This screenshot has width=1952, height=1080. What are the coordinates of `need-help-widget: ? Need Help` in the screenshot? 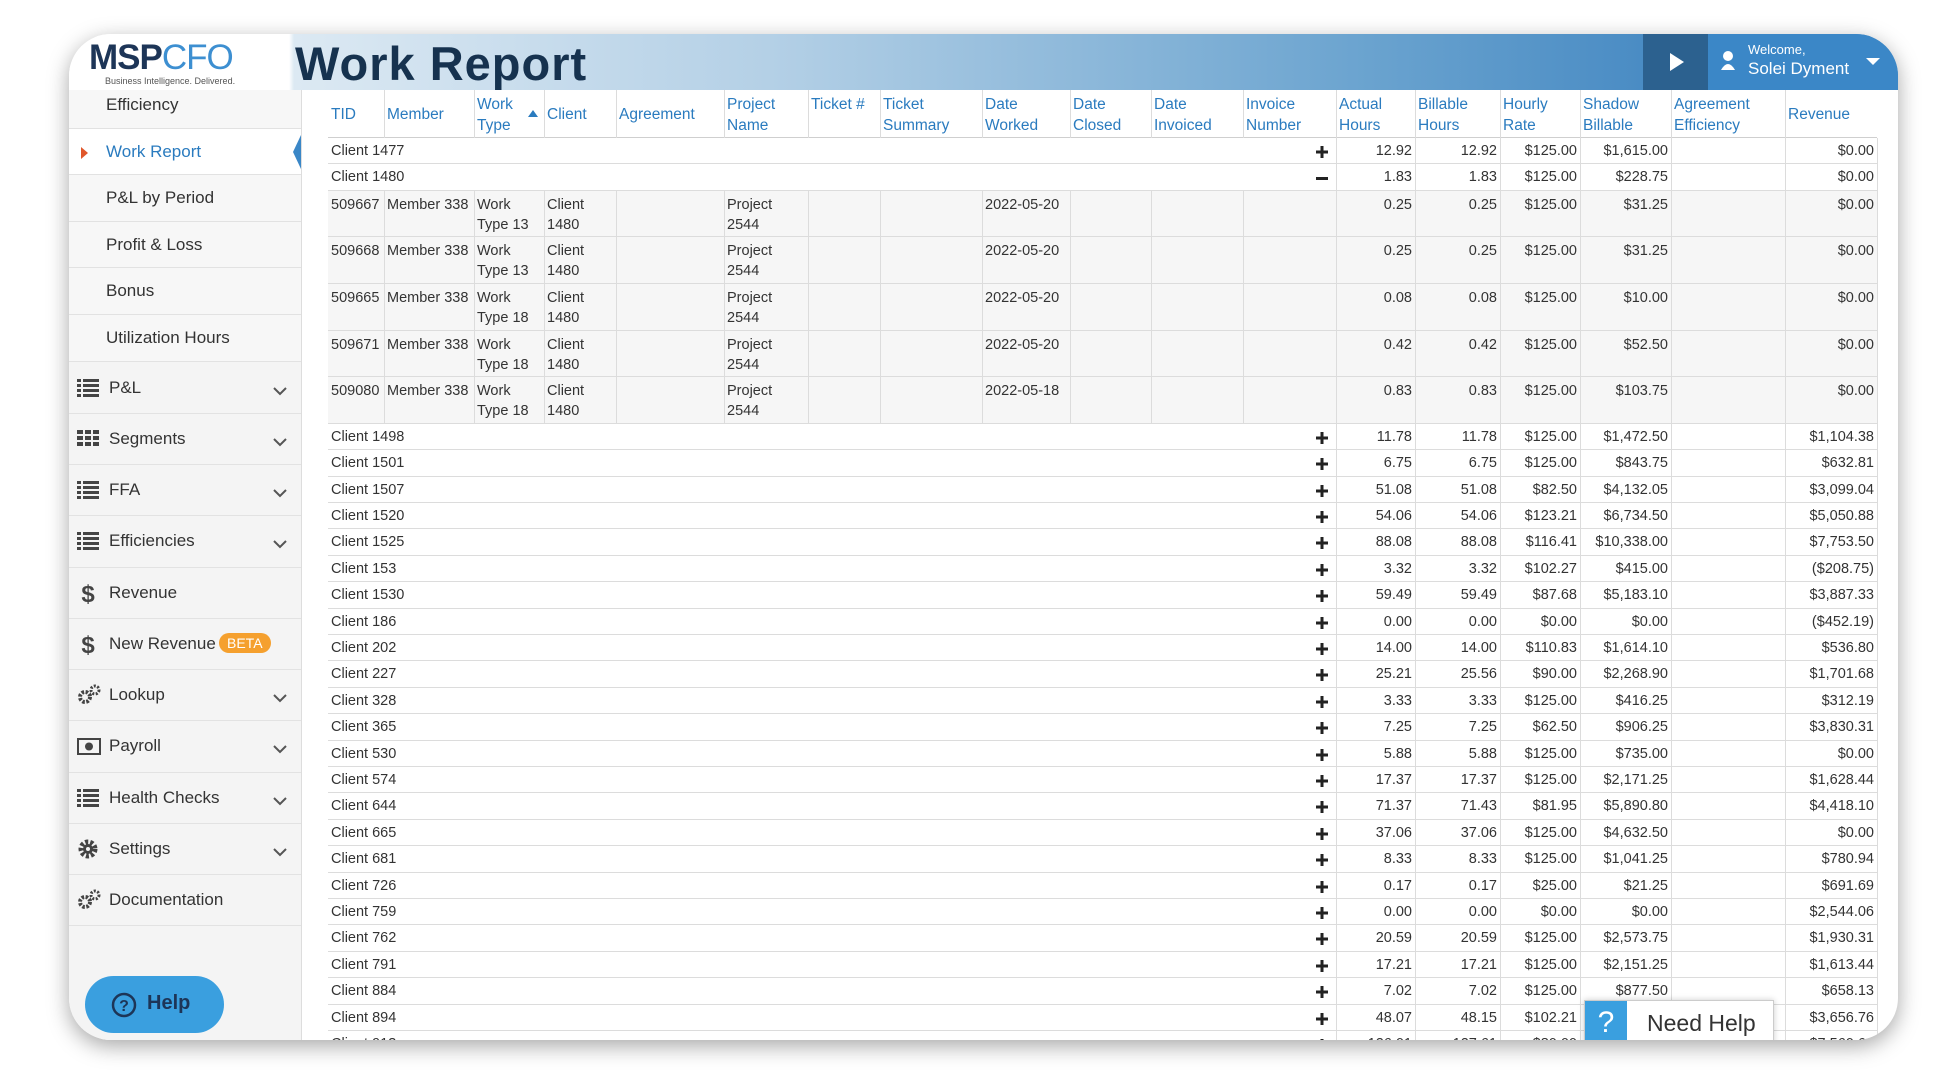 It's located at (1679, 1020).